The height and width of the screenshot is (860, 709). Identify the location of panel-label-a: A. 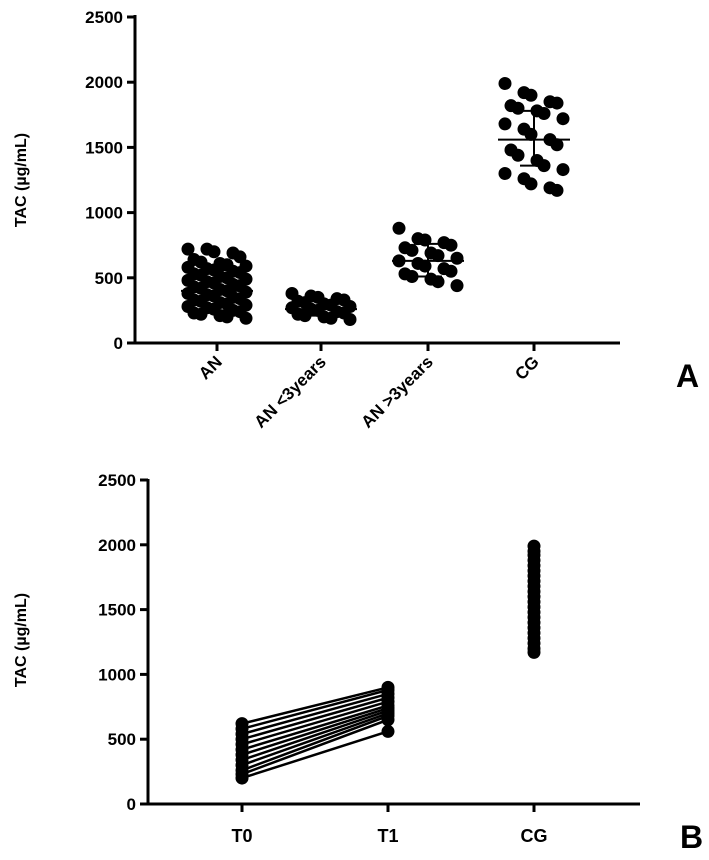
(687, 376).